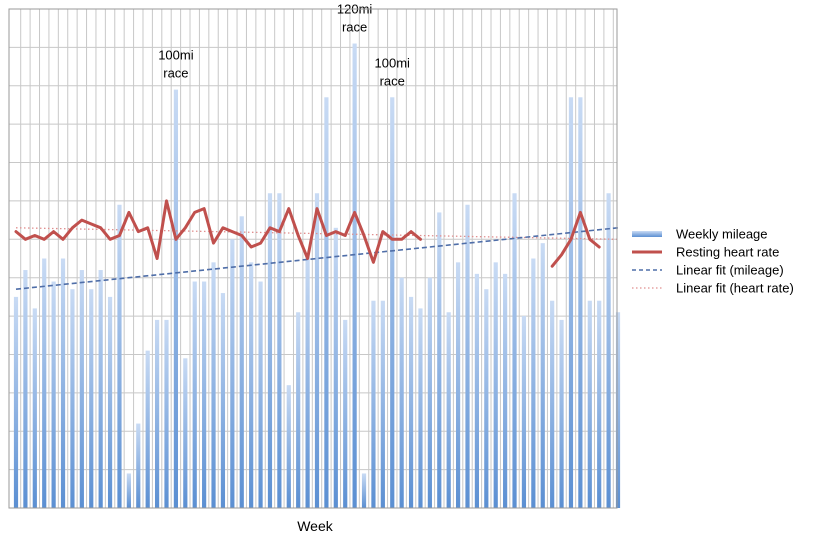 This screenshot has height=542, width=814. I want to click on legend-label: Linear fit (heart rate), so click(735, 288).